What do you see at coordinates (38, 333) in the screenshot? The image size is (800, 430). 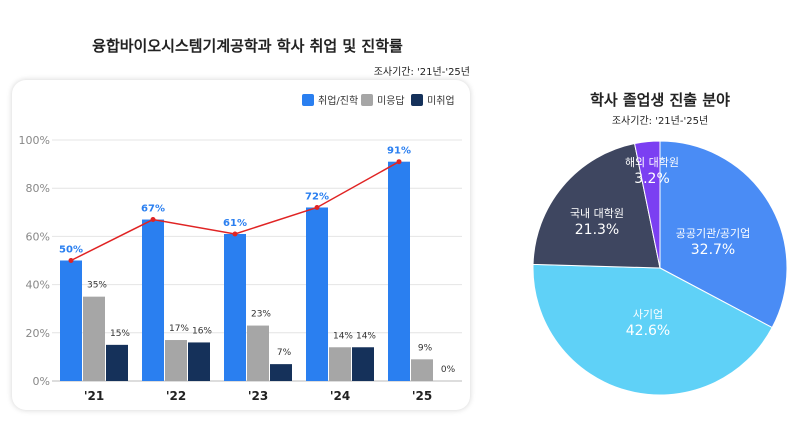 I see `y-tick-label: 20%` at bounding box center [38, 333].